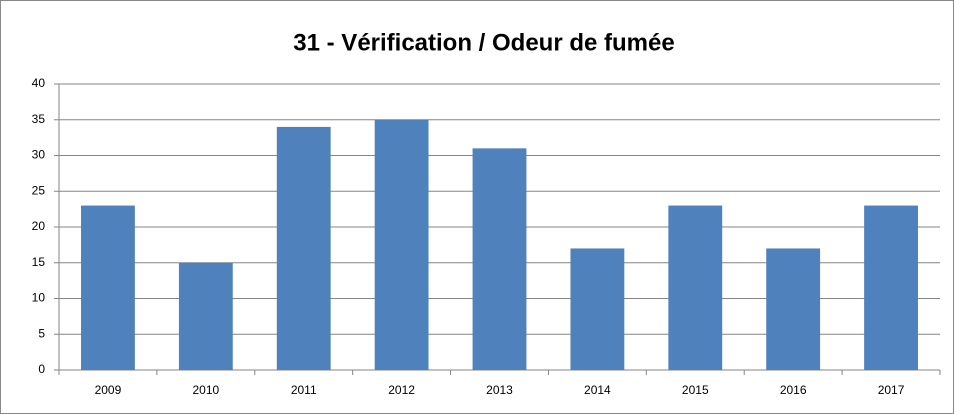 The width and height of the screenshot is (954, 414). What do you see at coordinates (39, 119) in the screenshot?
I see `y-tick-label: 35` at bounding box center [39, 119].